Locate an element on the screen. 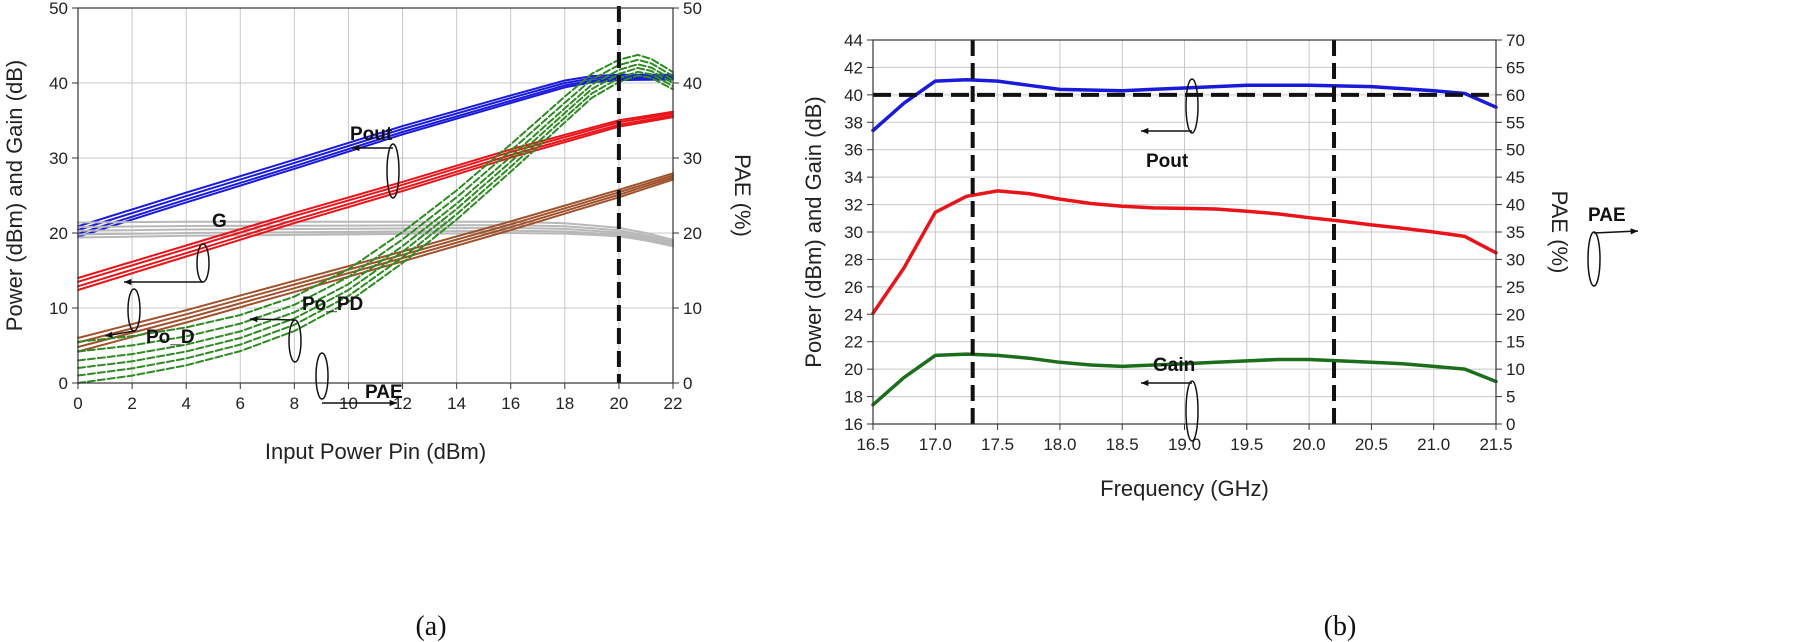 The image size is (1803, 642). y-tick-label: 18 is located at coordinates (853, 397).